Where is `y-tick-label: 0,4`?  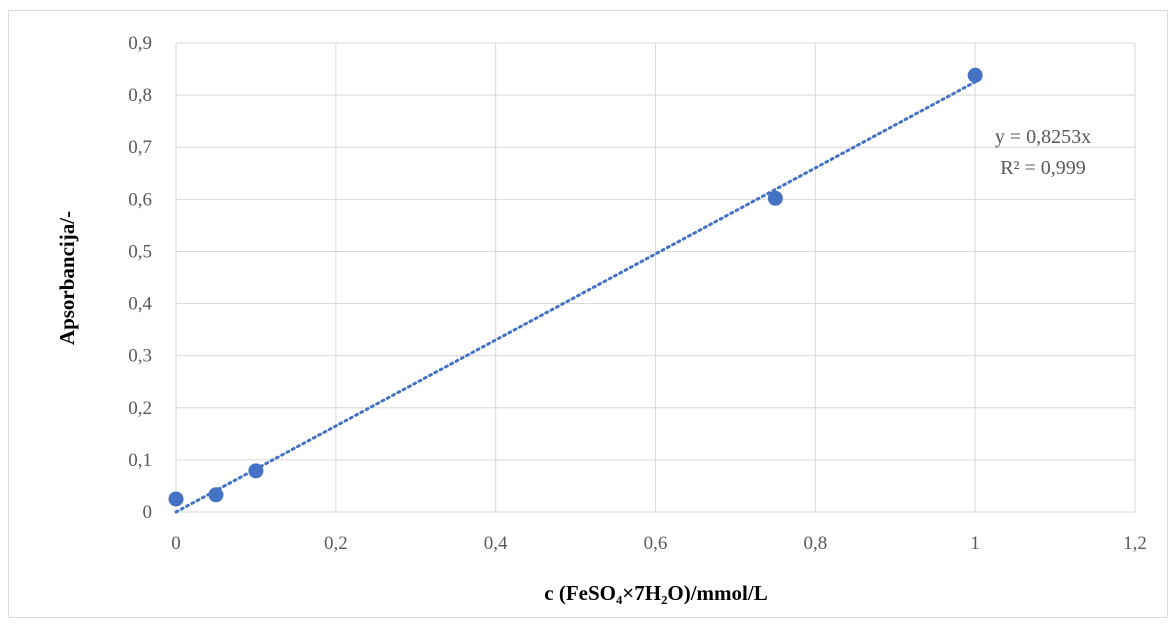
y-tick-label: 0,4 is located at coordinates (140, 304).